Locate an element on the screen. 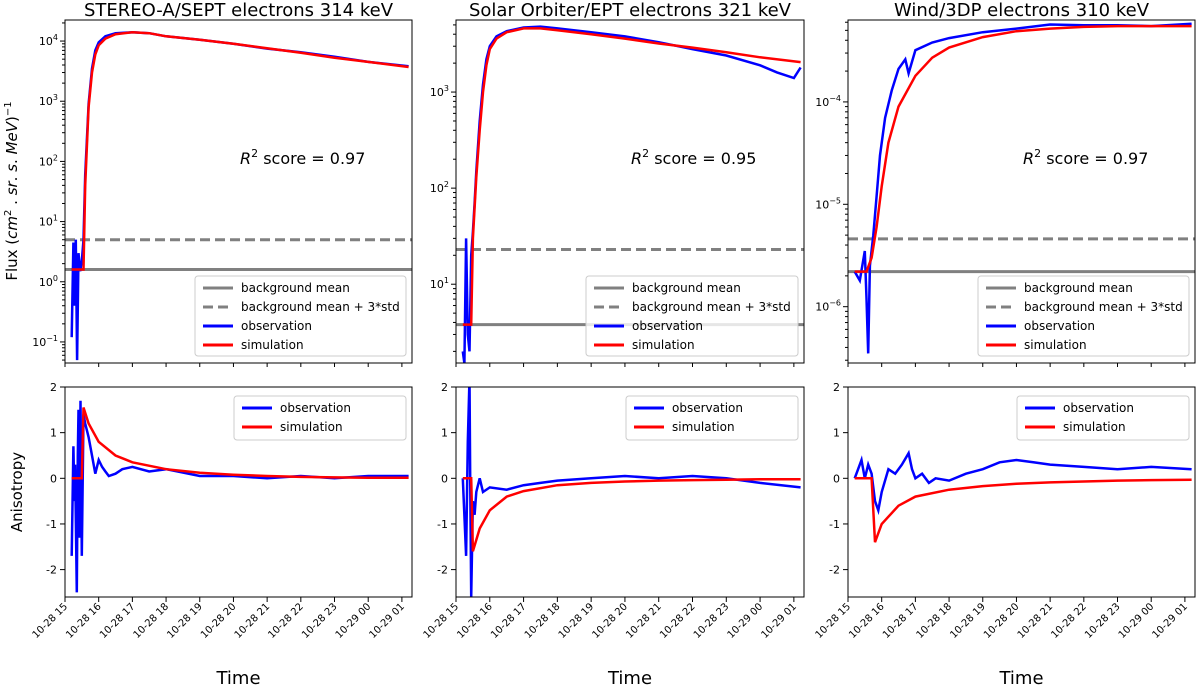 This screenshot has width=1200, height=688. flux-ytick-label-wind: 10−5 is located at coordinates (828, 203).